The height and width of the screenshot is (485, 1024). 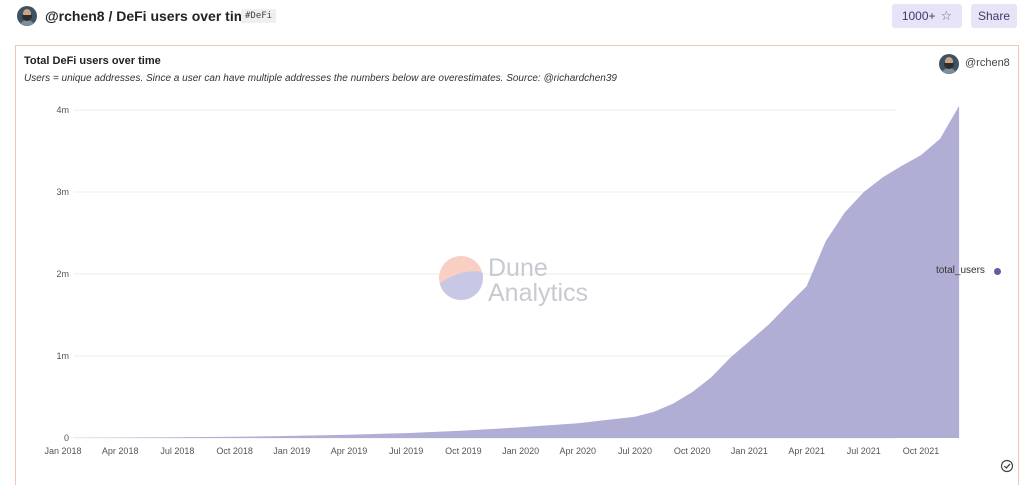 I want to click on y-tick-label: 4m, so click(x=62, y=110).